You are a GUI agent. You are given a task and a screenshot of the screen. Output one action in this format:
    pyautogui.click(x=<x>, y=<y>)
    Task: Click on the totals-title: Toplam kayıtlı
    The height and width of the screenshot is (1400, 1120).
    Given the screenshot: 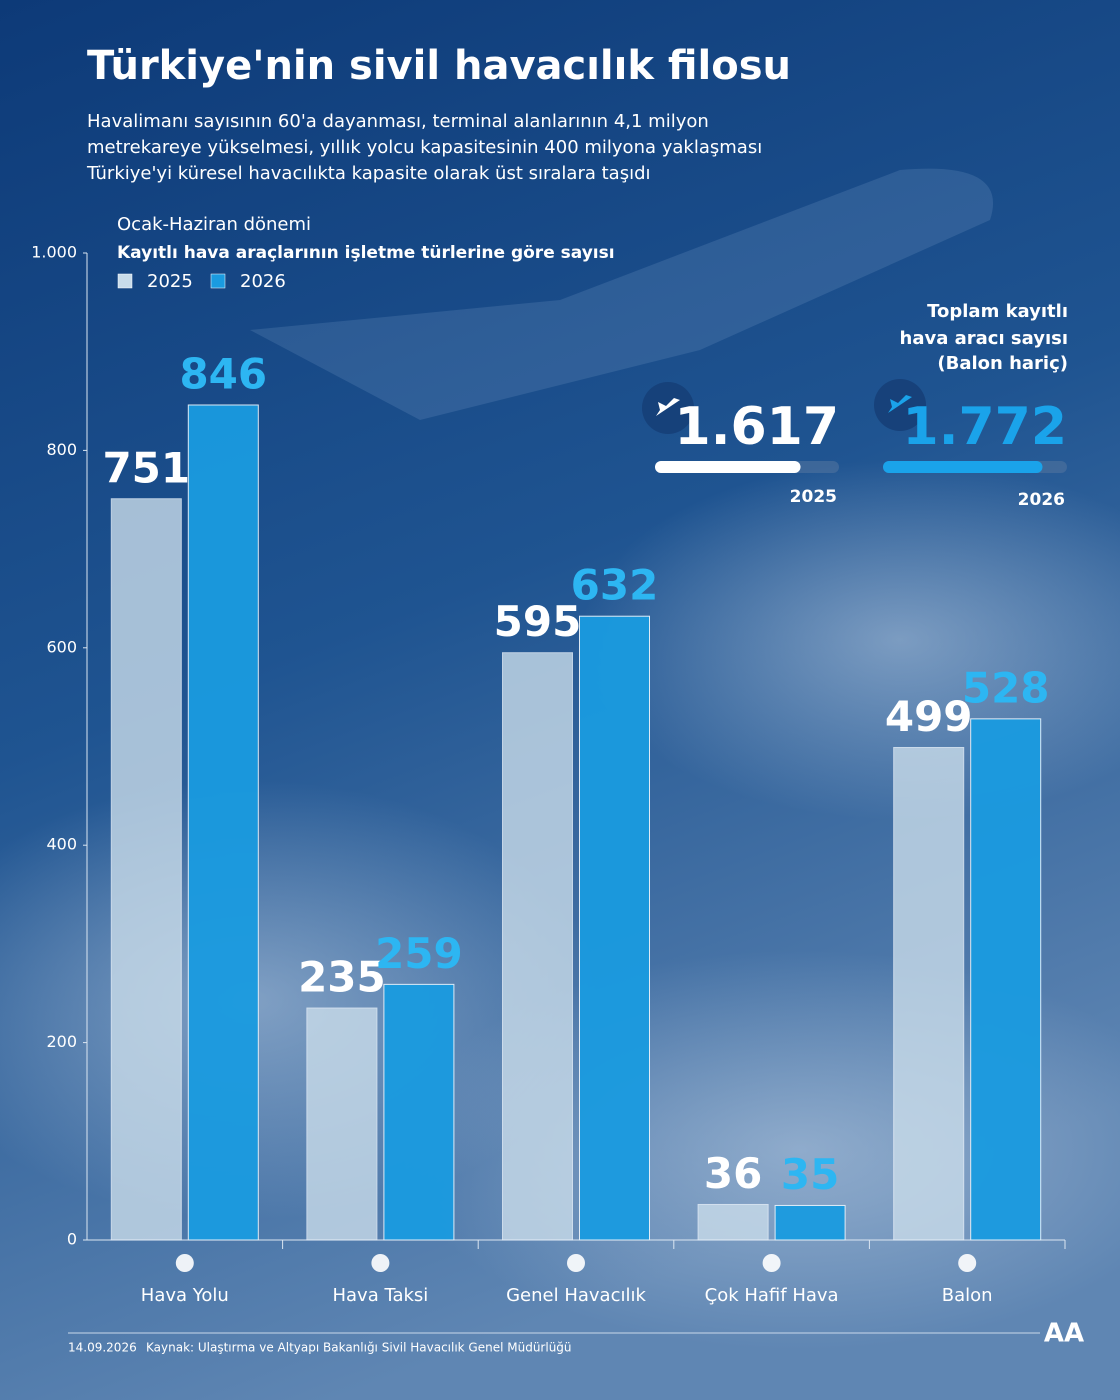 What is the action you would take?
    pyautogui.click(x=997, y=311)
    